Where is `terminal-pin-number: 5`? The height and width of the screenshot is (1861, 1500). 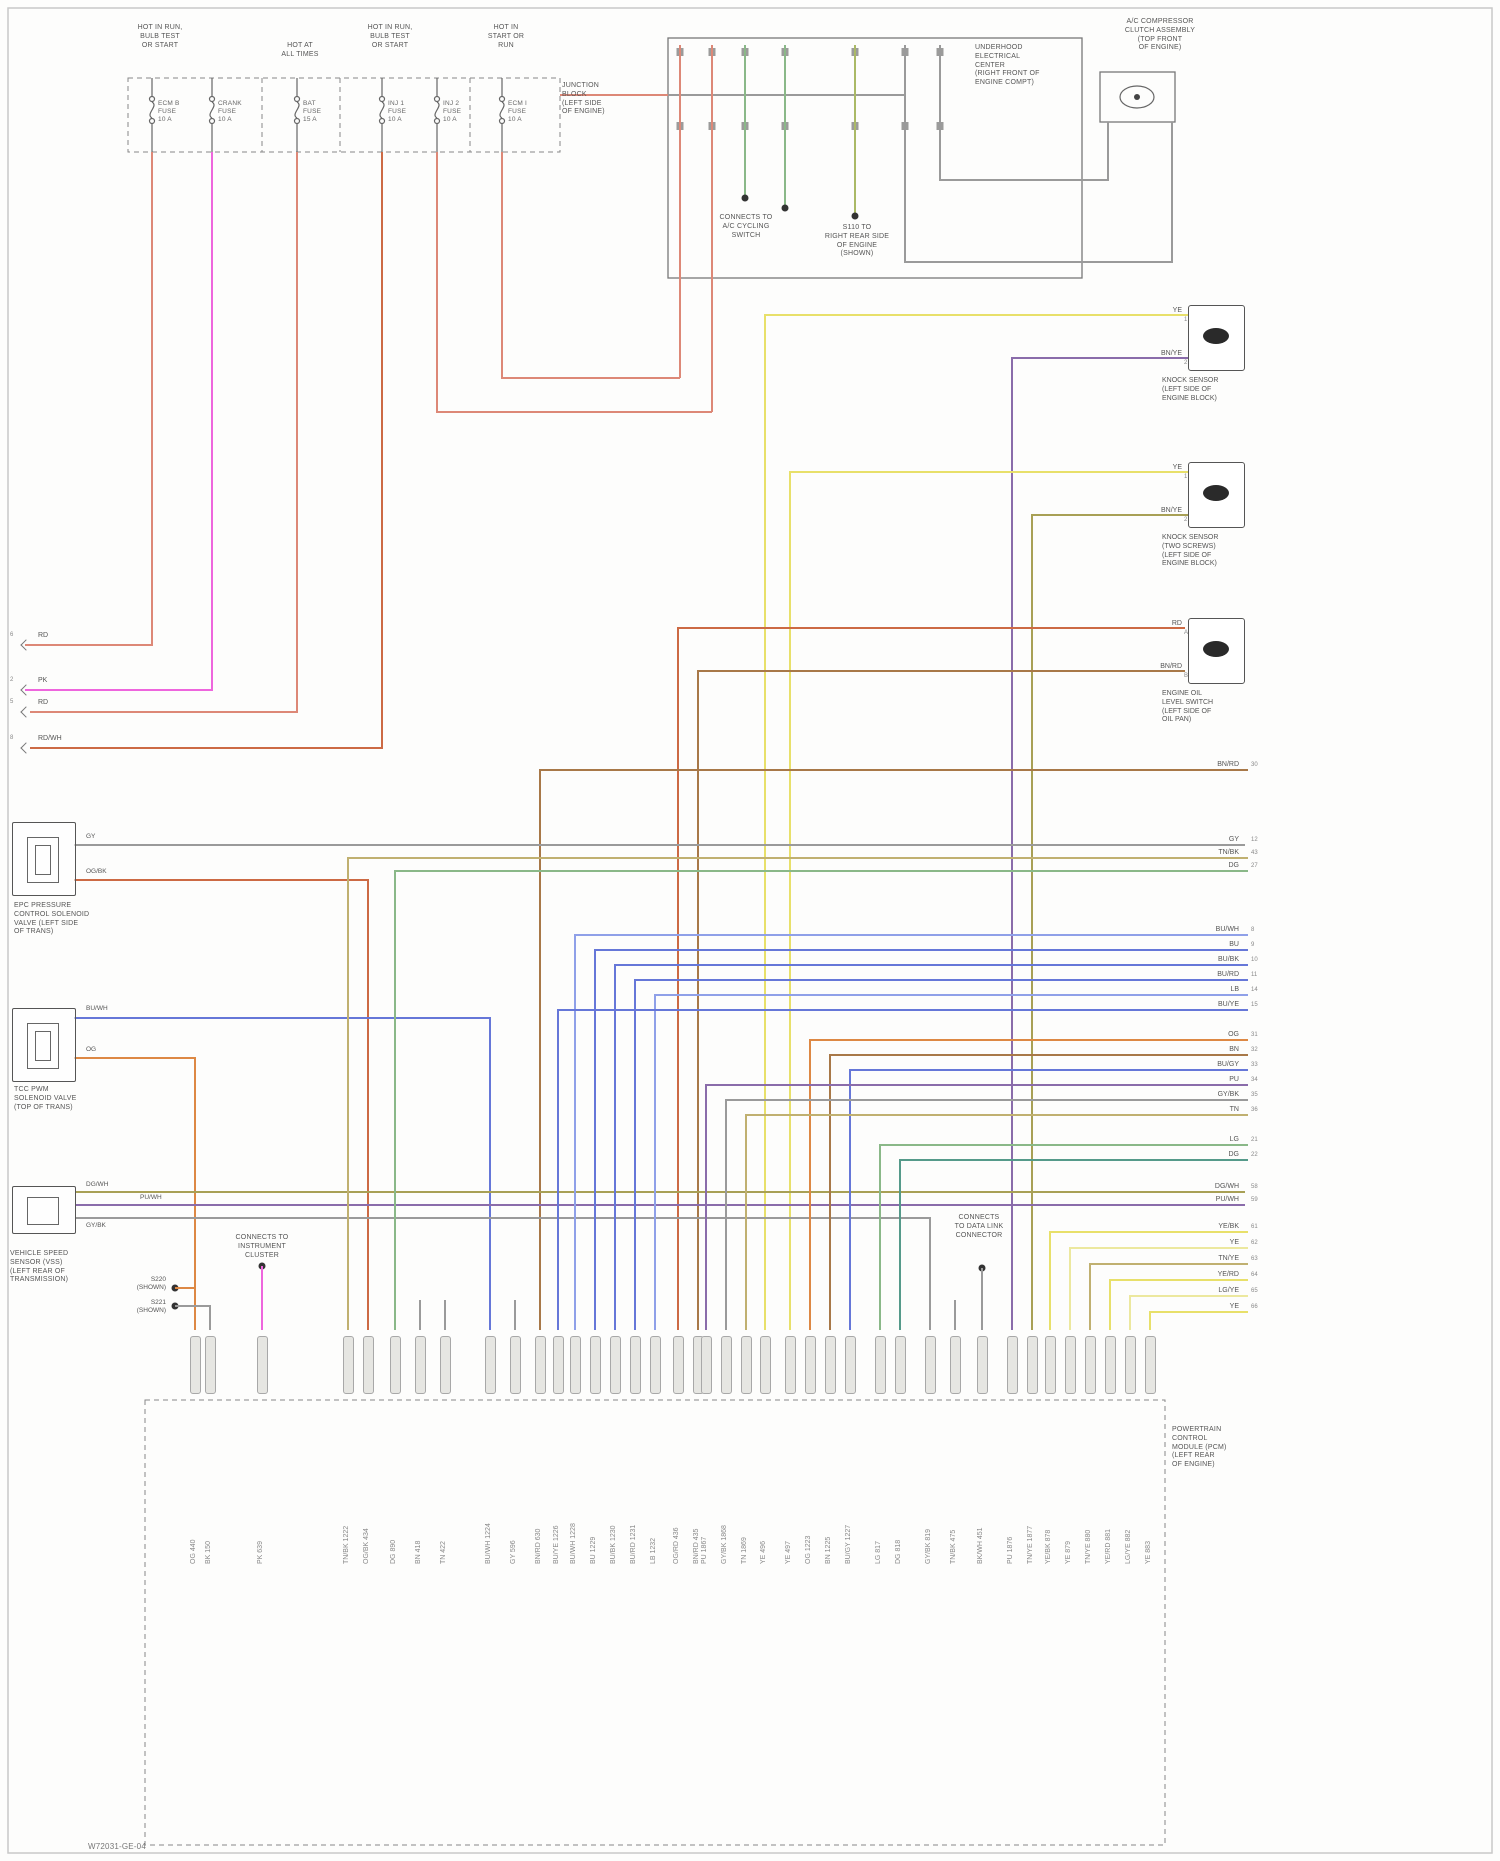
terminal-pin-number: 5 is located at coordinates (12, 702).